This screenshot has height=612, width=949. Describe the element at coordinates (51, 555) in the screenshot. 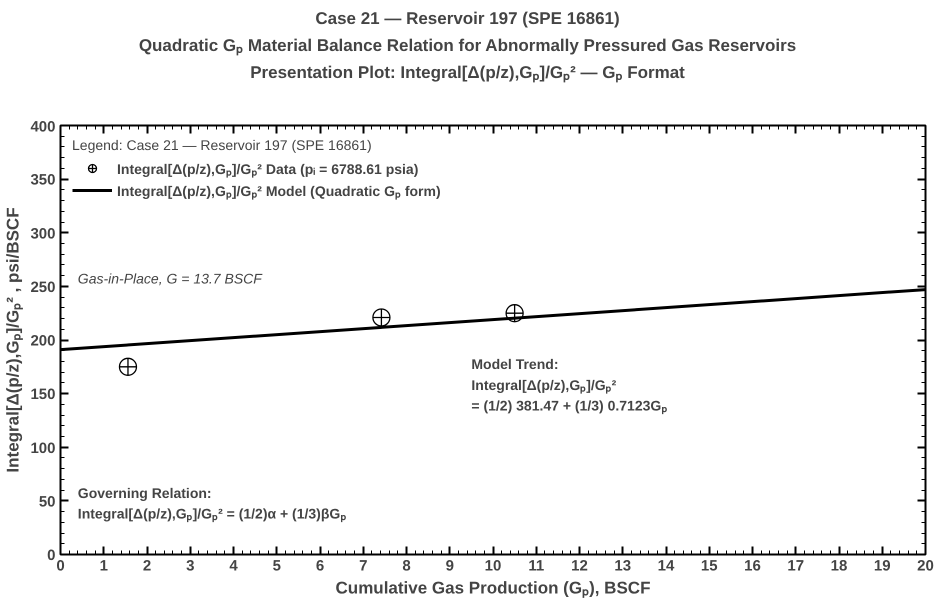

I see `y-tick-label: 0` at that location.